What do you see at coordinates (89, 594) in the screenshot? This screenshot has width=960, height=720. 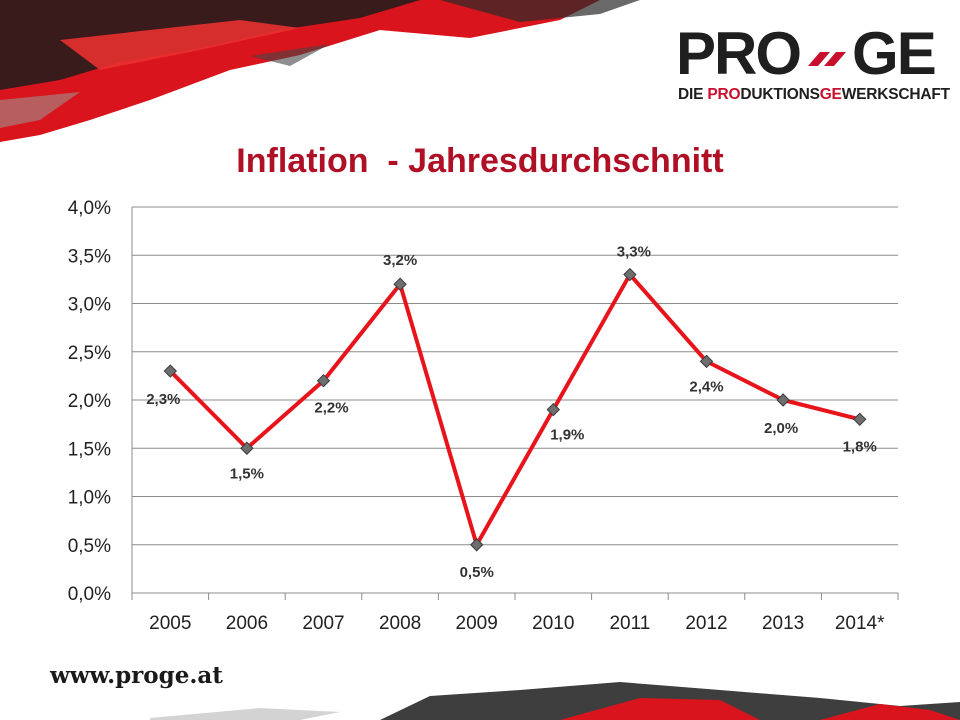 I see `y-tick-label-0: 0,0%` at bounding box center [89, 594].